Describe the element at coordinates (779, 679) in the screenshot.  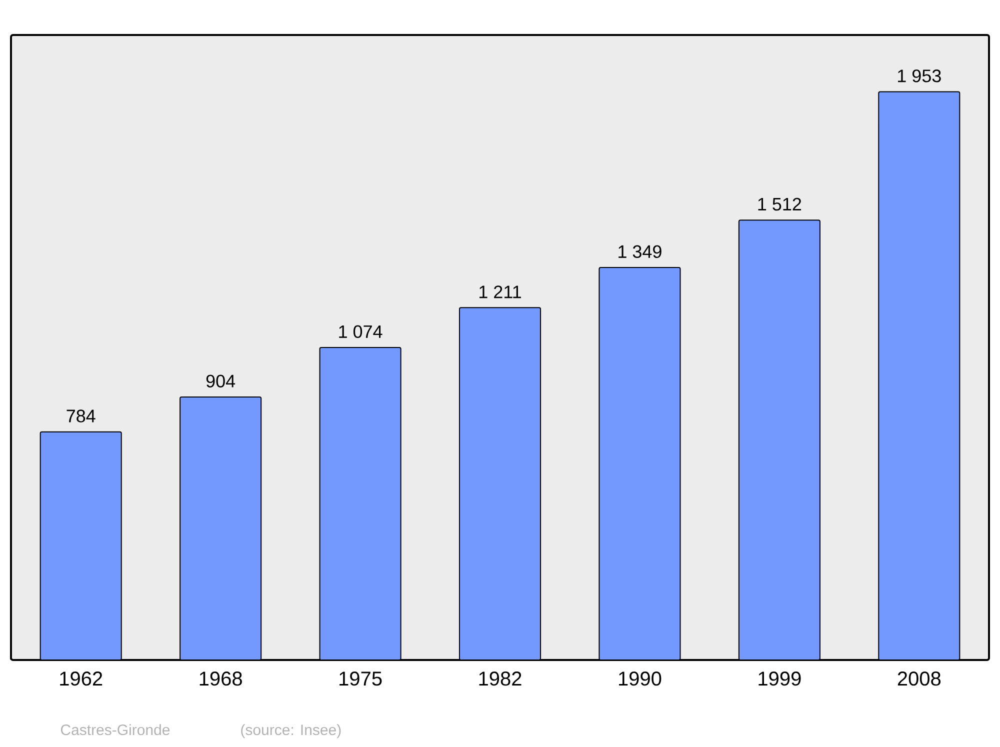
I see `x-tick-label: 1999` at that location.